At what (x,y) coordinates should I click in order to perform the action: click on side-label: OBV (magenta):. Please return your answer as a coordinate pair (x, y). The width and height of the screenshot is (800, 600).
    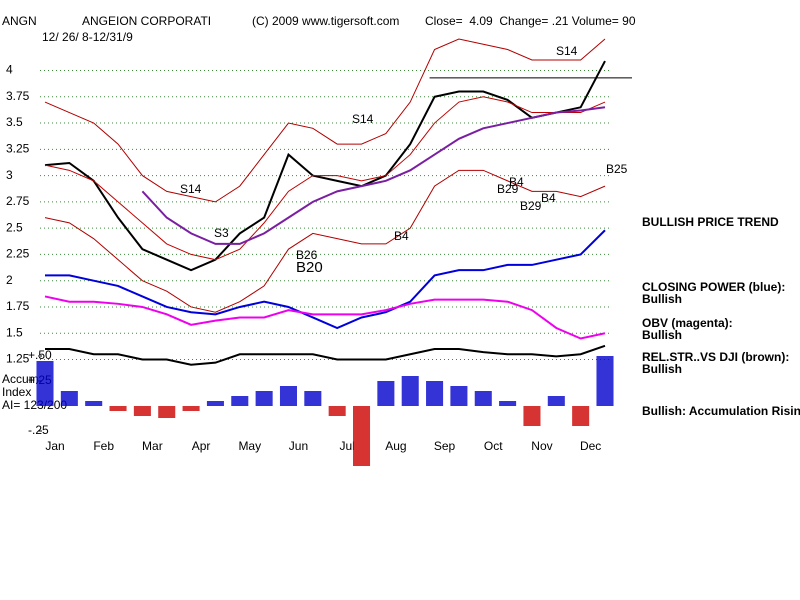
    Looking at the image, I should click on (687, 323).